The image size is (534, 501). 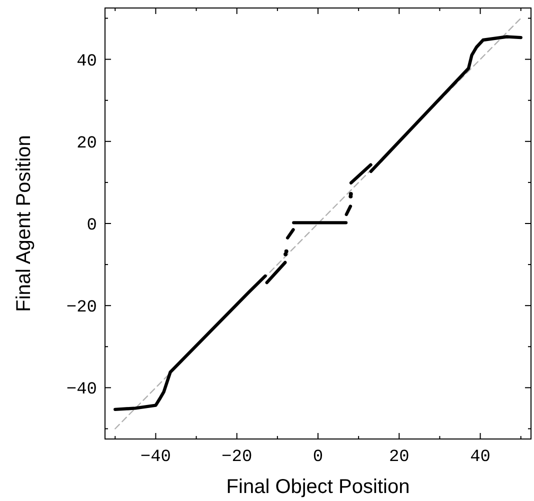 I want to click on y-tick-label: 0, so click(x=91, y=226).